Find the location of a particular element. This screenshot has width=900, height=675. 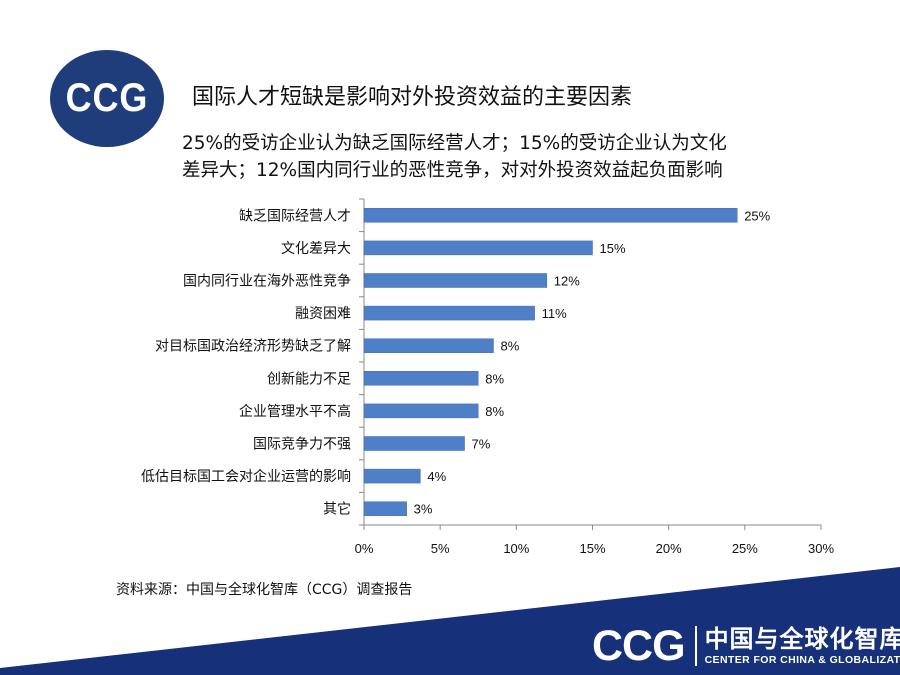

page-title: 国际人才短缺是影响对外投资效益的主要因素 is located at coordinates (412, 97).